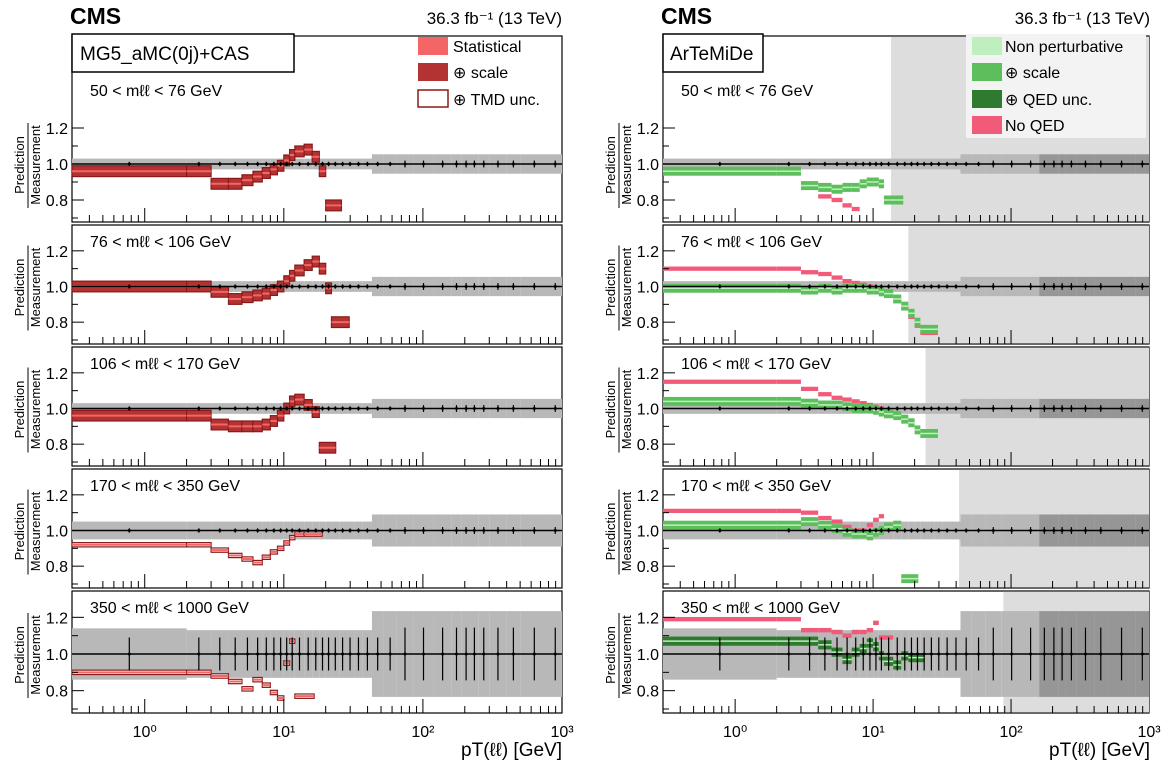 The image size is (1175, 767). Describe the element at coordinates (1048, 100) in the screenshot. I see `legend-qed: ⊕ QED unc.` at that location.